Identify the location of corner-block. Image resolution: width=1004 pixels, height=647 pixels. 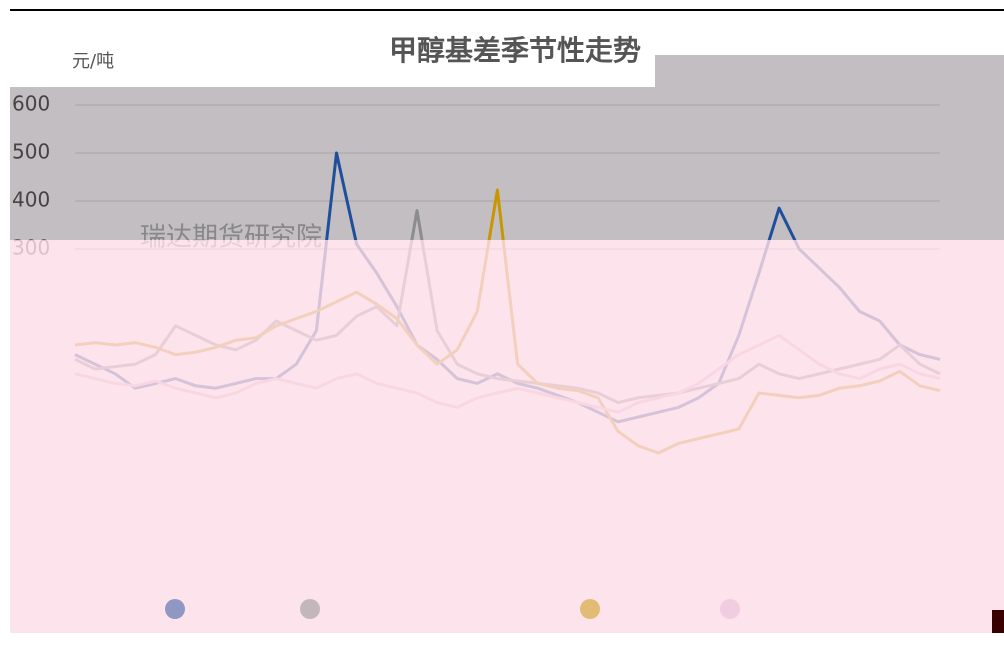
(998, 621).